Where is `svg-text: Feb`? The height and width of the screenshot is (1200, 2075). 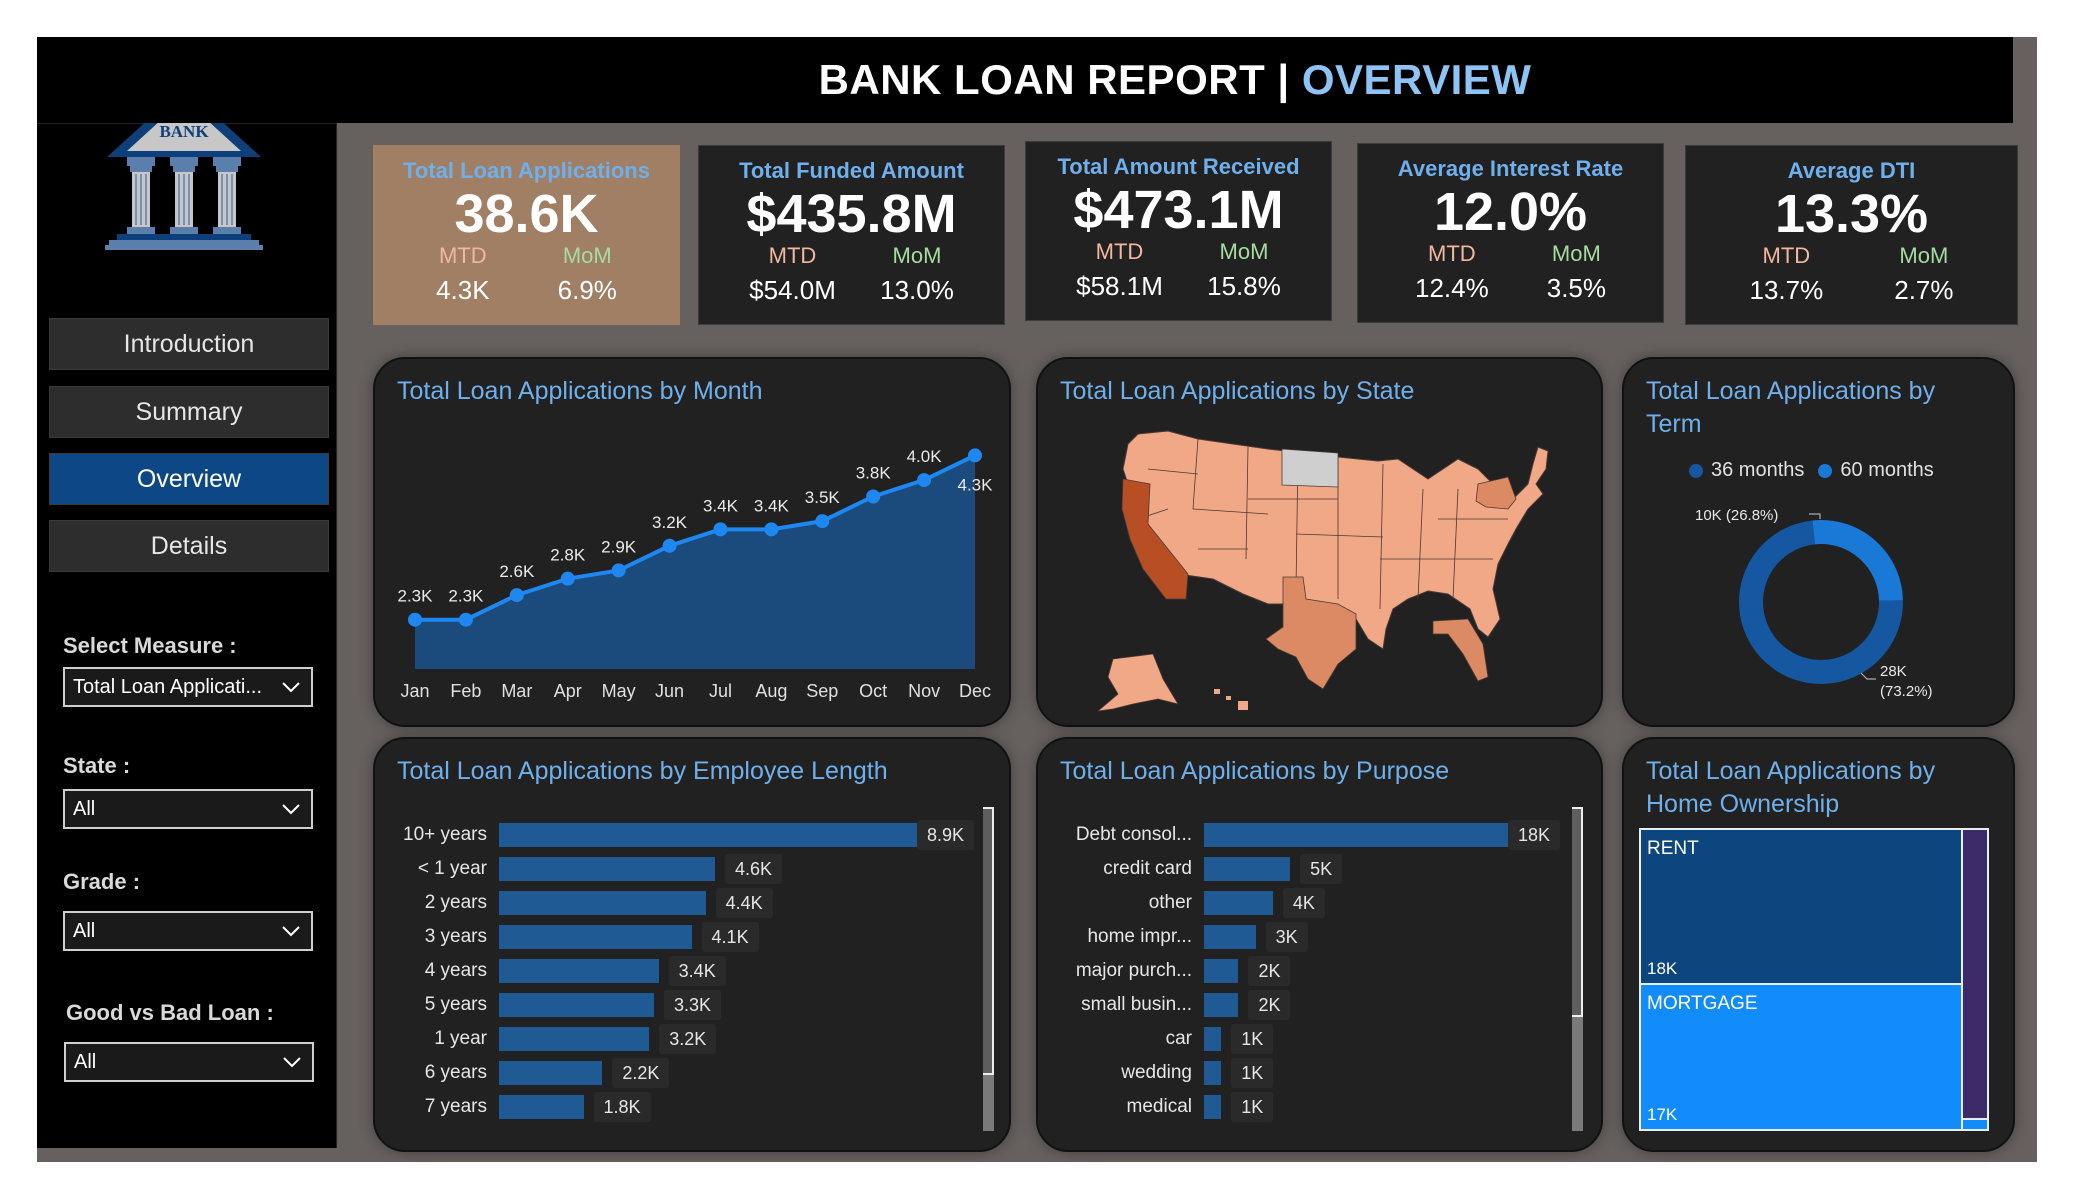 svg-text: Feb is located at coordinates (465, 691).